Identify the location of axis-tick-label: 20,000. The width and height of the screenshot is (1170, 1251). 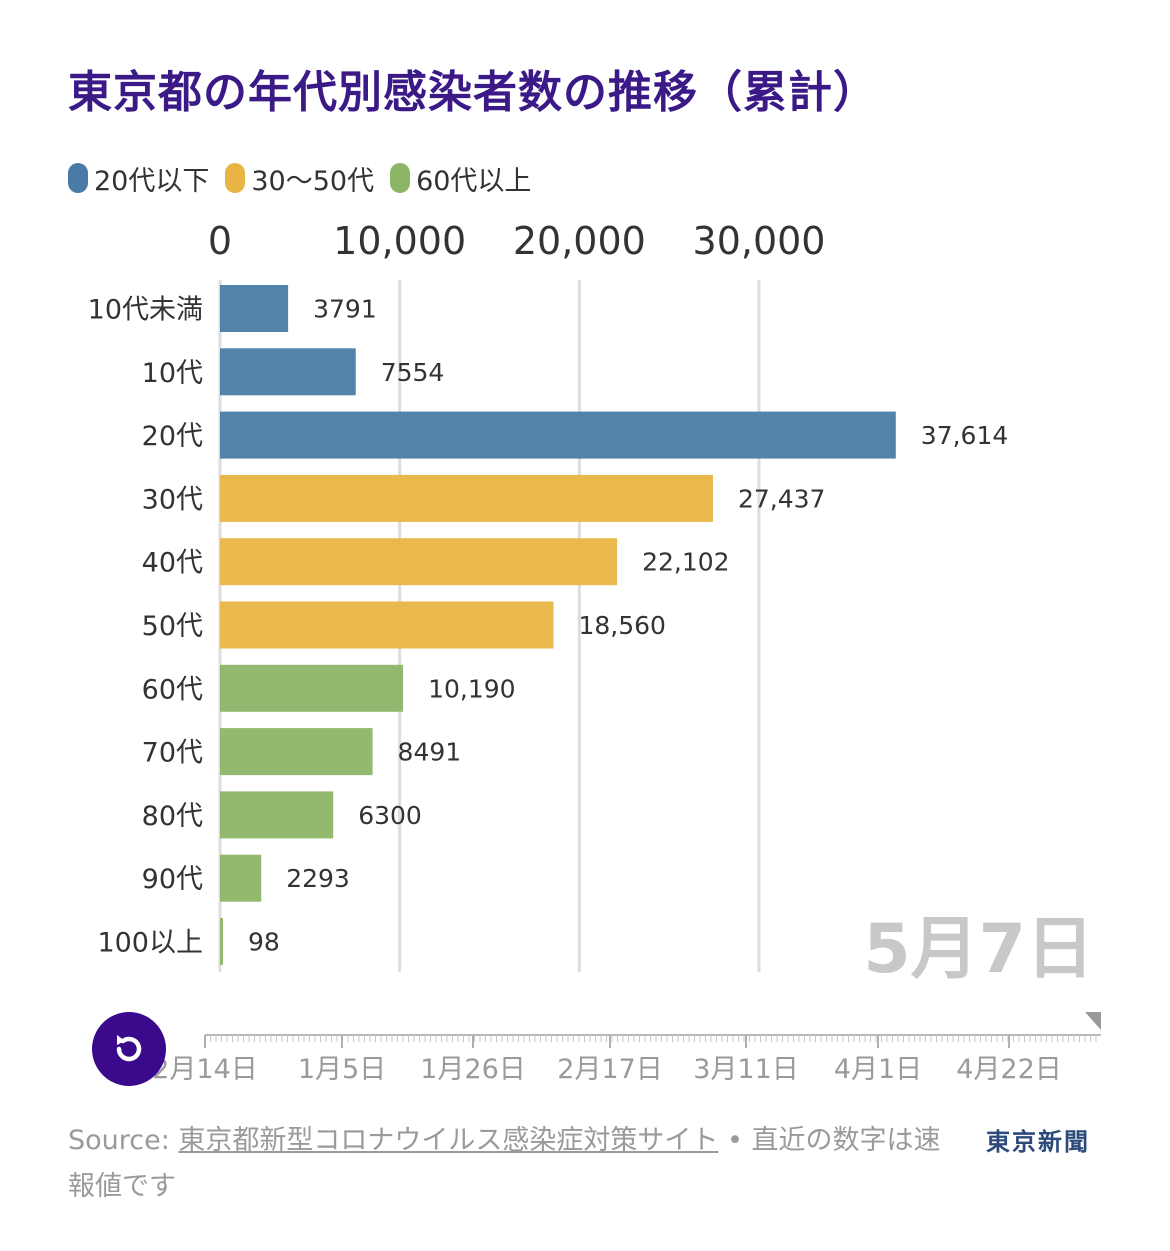
(579, 241).